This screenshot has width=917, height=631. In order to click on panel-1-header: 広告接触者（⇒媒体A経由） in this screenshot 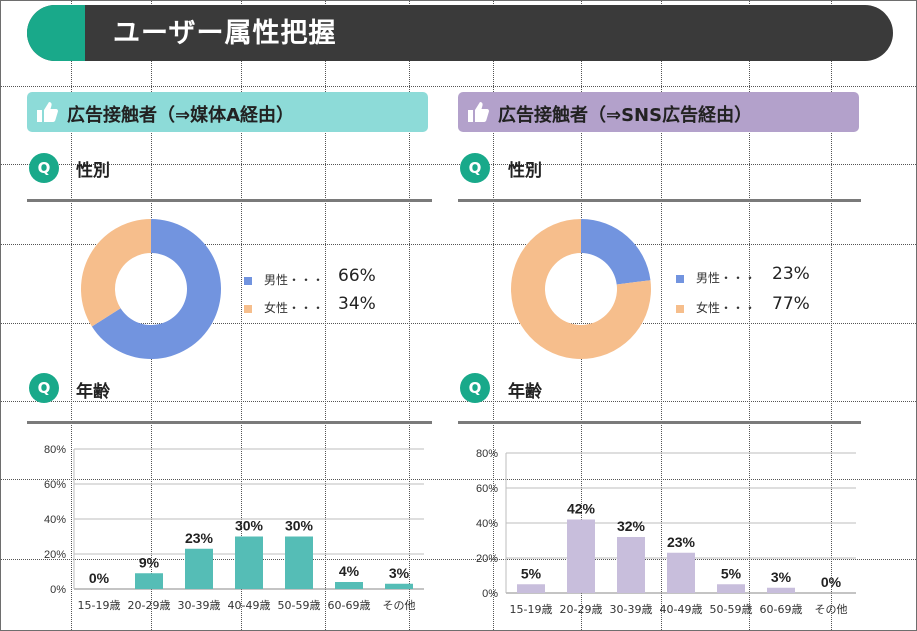, I will do `click(227, 112)`.